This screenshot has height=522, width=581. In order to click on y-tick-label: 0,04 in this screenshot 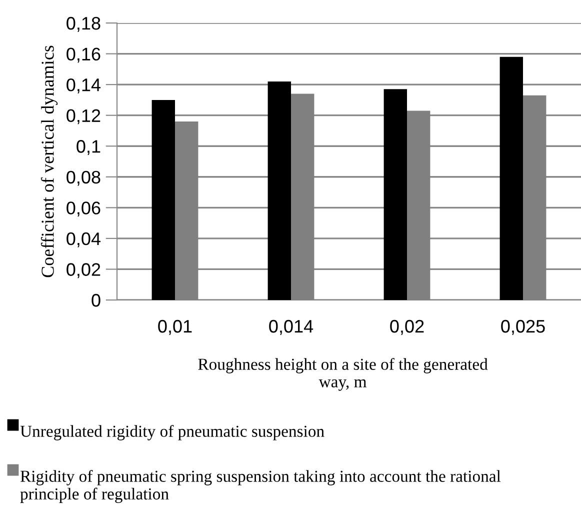, I will do `click(83, 240)`.